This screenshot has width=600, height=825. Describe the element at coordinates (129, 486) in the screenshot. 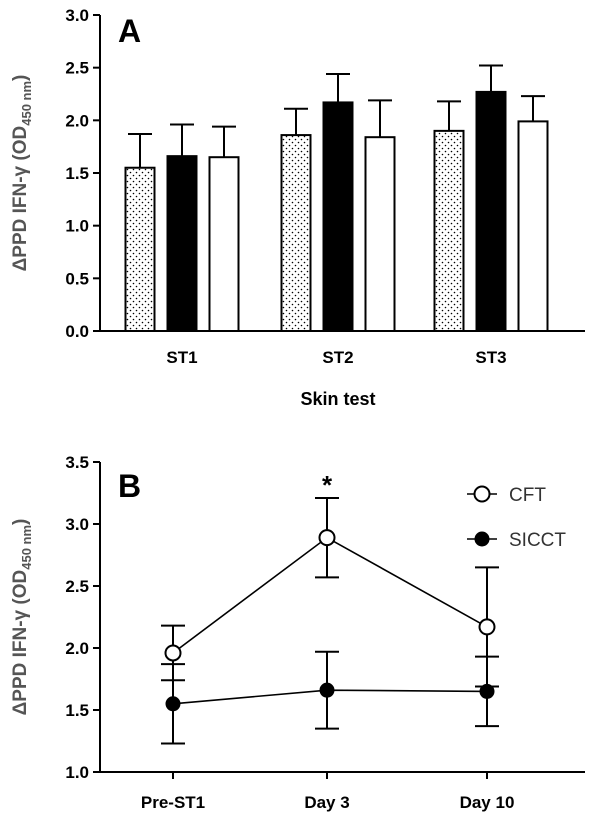

I see `panel-b-label: B` at that location.